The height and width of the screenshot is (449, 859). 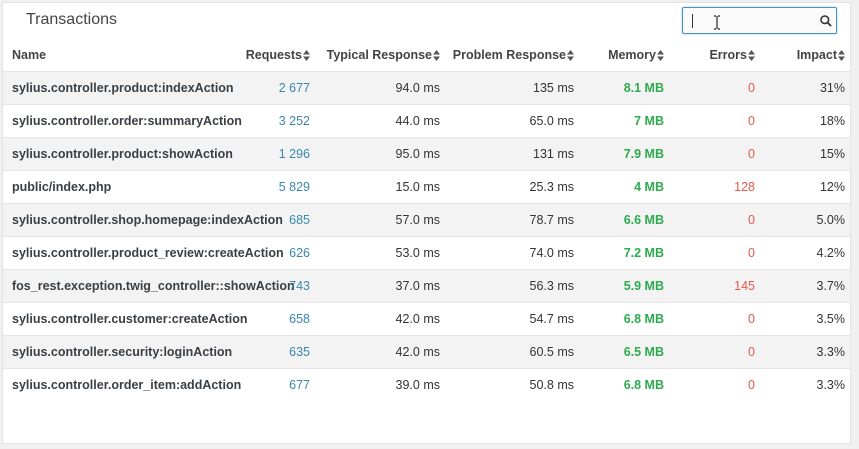 What do you see at coordinates (120, 87) in the screenshot?
I see `cell-name: sylius.controller.product:indexAction` at bounding box center [120, 87].